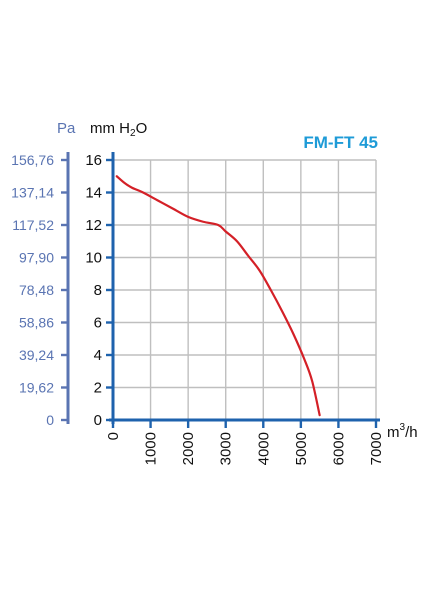  I want to click on y-axis-unit-label: mm H2O, so click(118, 129).